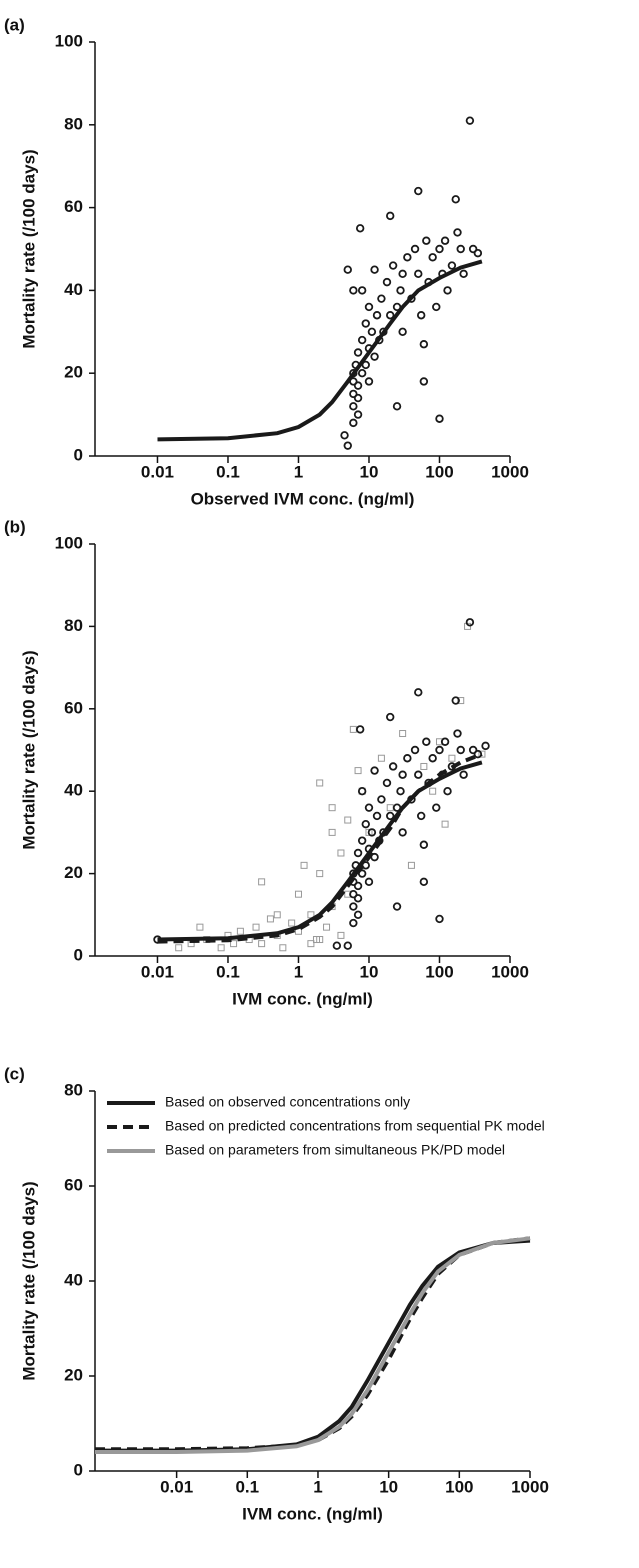  I want to click on curve, so click(313, 1344).